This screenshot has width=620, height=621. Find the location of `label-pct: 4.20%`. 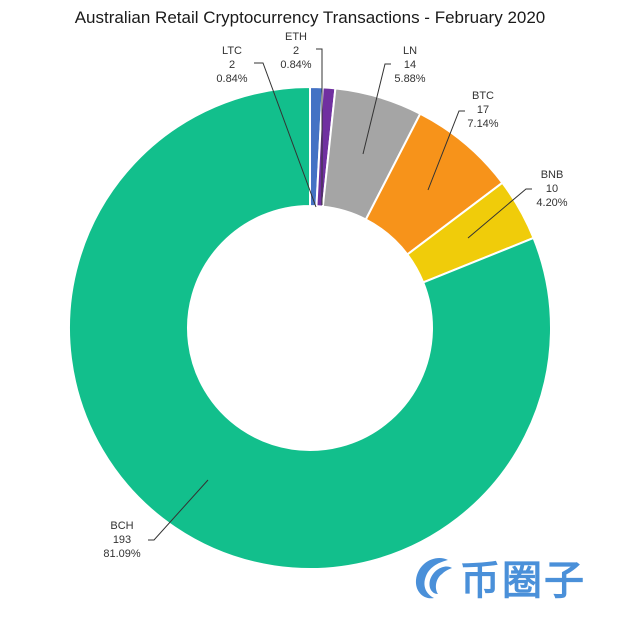

label-pct: 4.20% is located at coordinates (552, 203).